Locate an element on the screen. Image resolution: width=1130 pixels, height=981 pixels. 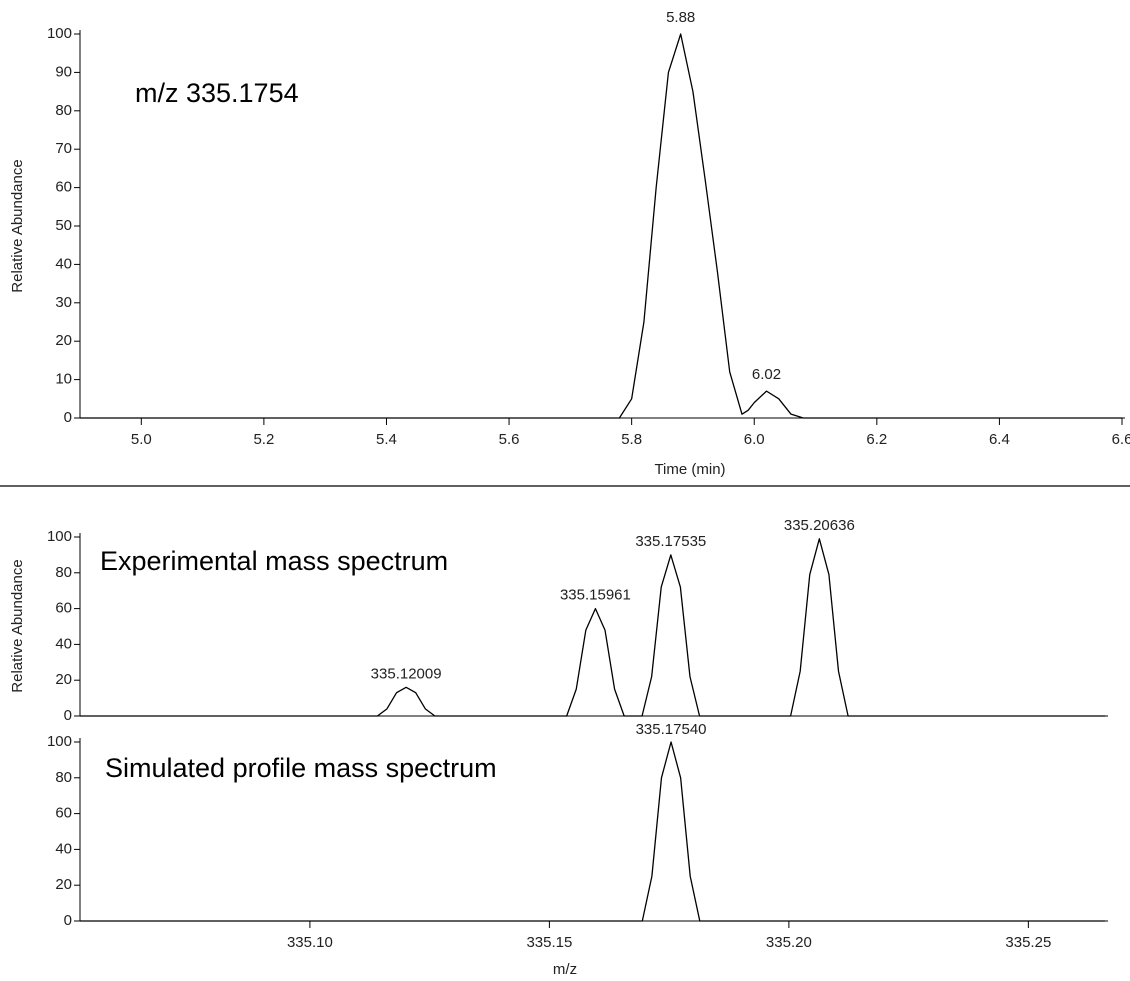
x-tick-label: 5.6 is located at coordinates (509, 439).